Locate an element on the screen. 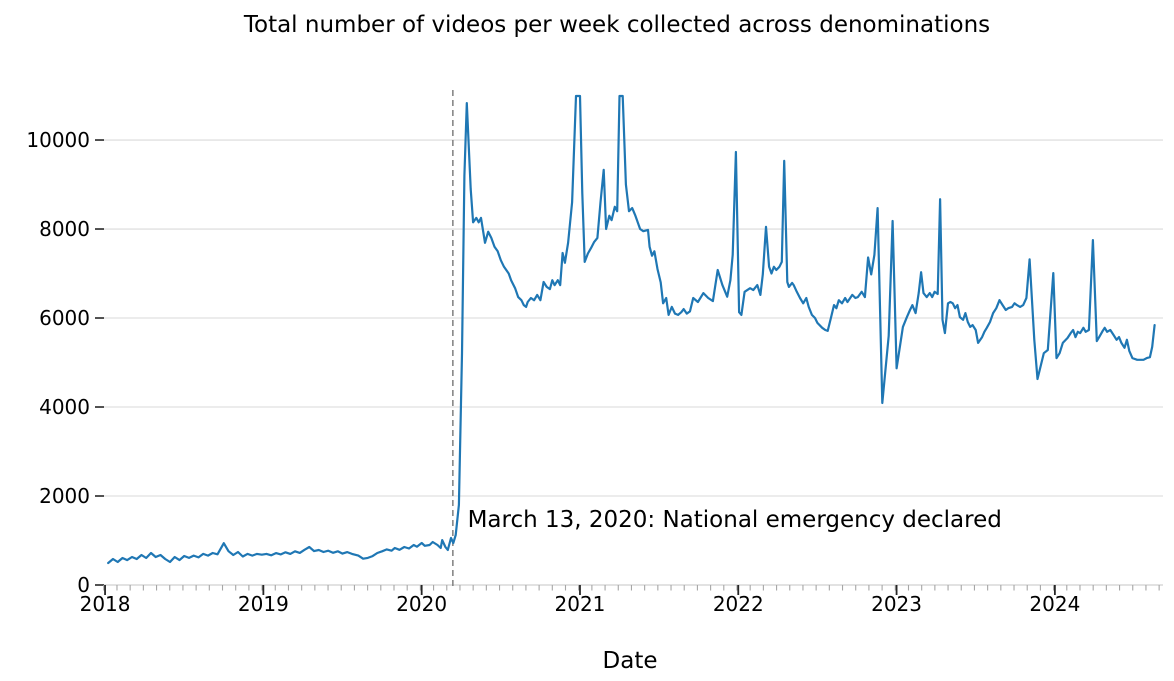  x-tick-label: 2019 is located at coordinates (263, 604).